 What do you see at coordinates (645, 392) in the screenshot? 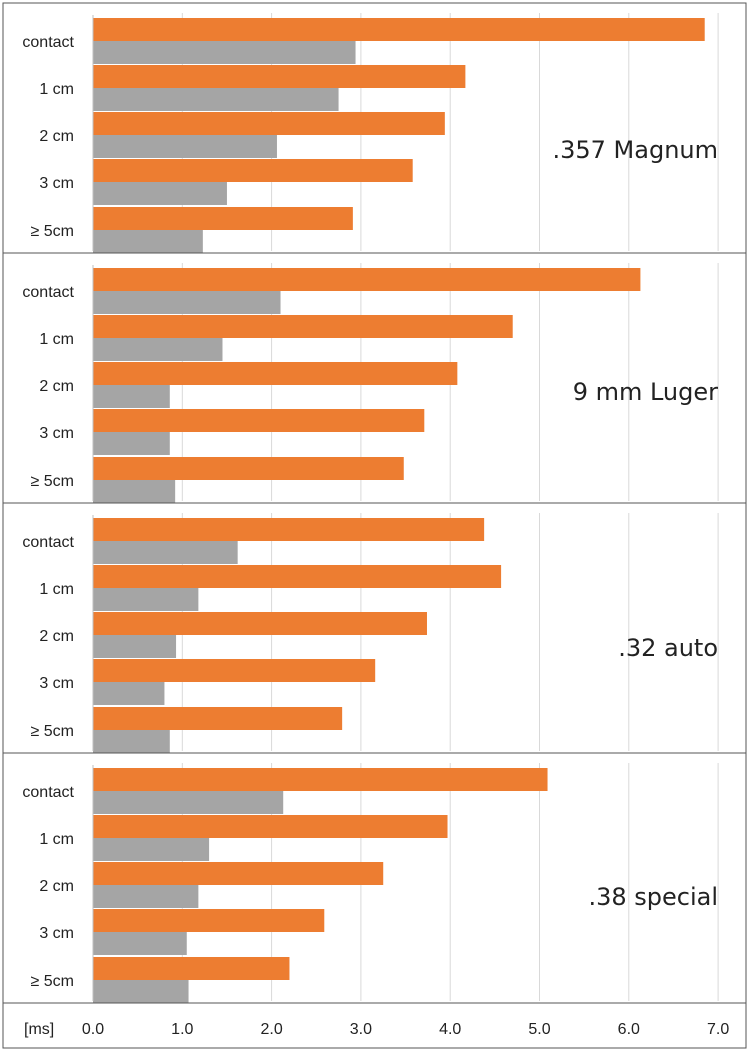
I see `panel-title: 9 mm Luger` at bounding box center [645, 392].